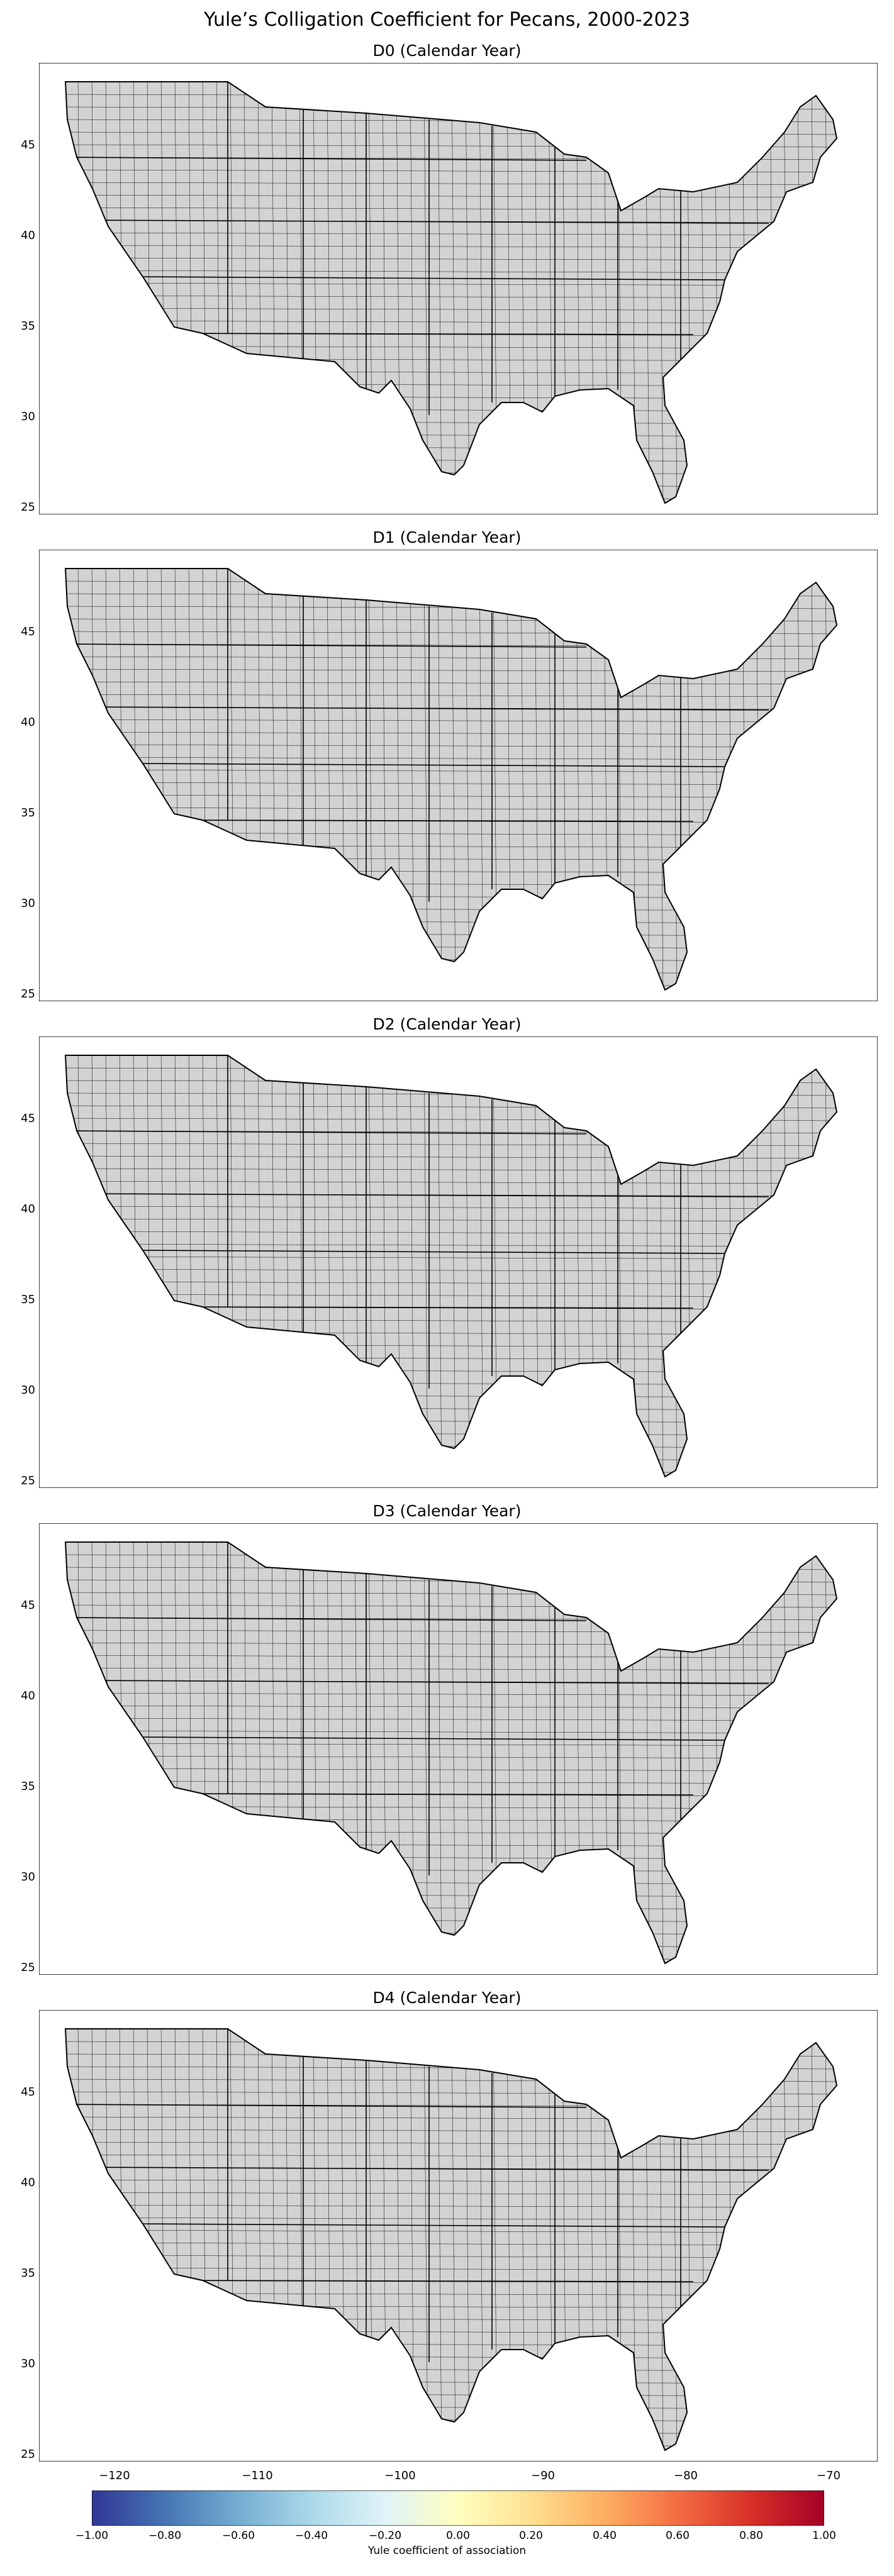 This screenshot has width=894, height=2576. Describe the element at coordinates (543, 2475) in the screenshot. I see `x-tick-label: −90` at that location.